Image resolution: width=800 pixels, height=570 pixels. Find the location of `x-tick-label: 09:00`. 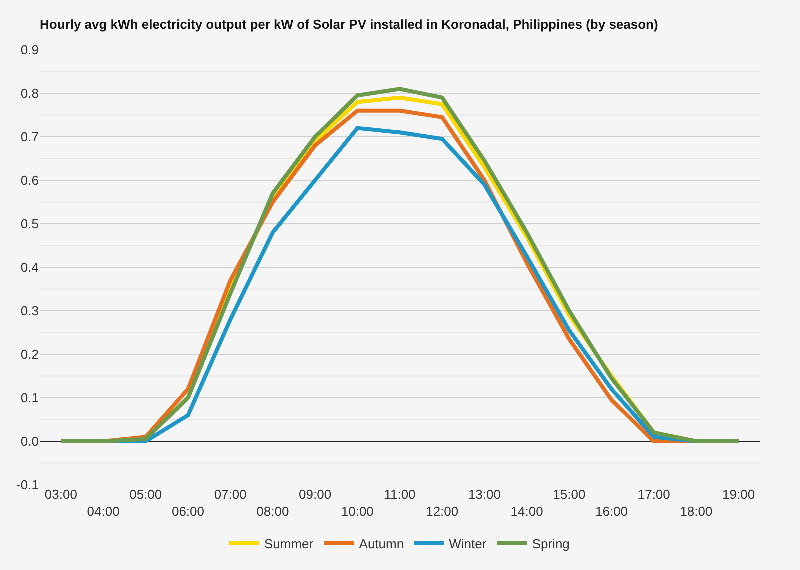

x-tick-label: 09:00 is located at coordinates (315, 494).